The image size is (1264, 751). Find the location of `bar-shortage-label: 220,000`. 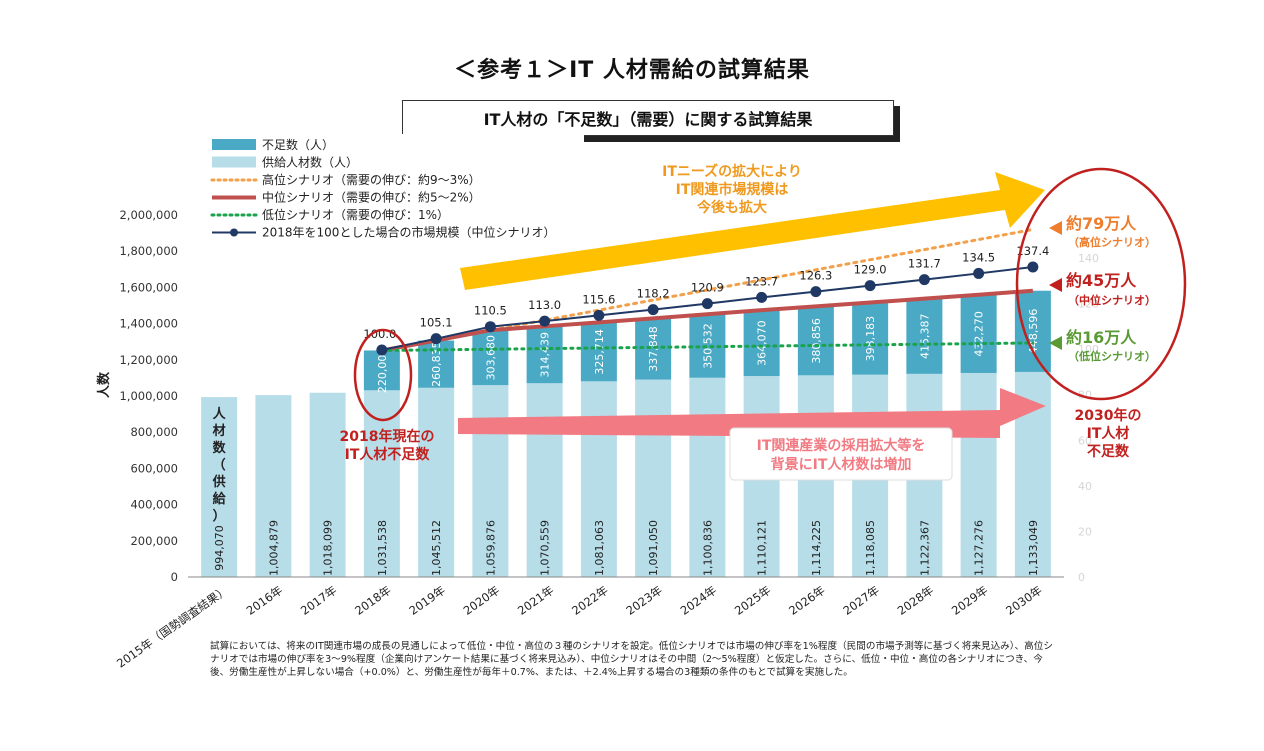

bar-shortage-label: 220,000 is located at coordinates (382, 371).